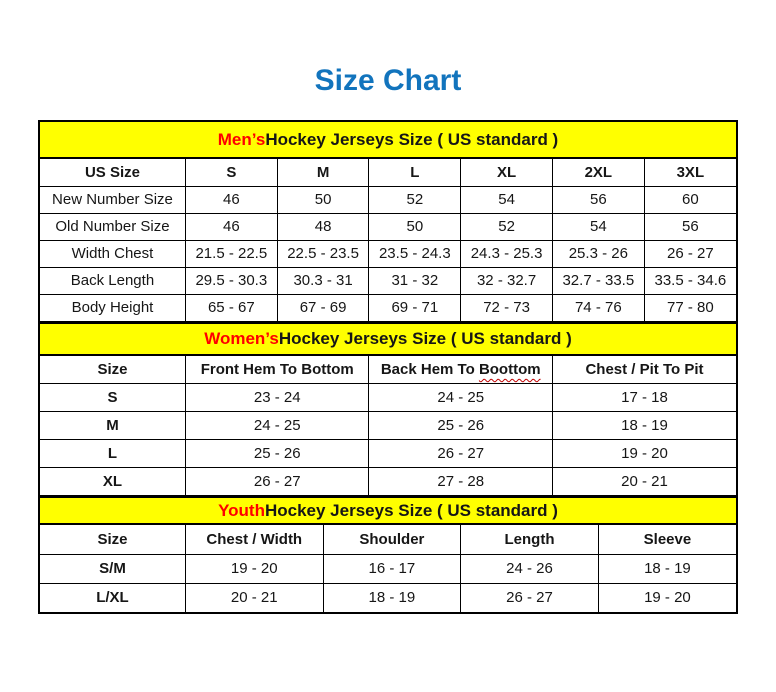  Describe the element at coordinates (323, 253) in the screenshot. I see `size-value-cell: 22.5 - 23.5` at that location.